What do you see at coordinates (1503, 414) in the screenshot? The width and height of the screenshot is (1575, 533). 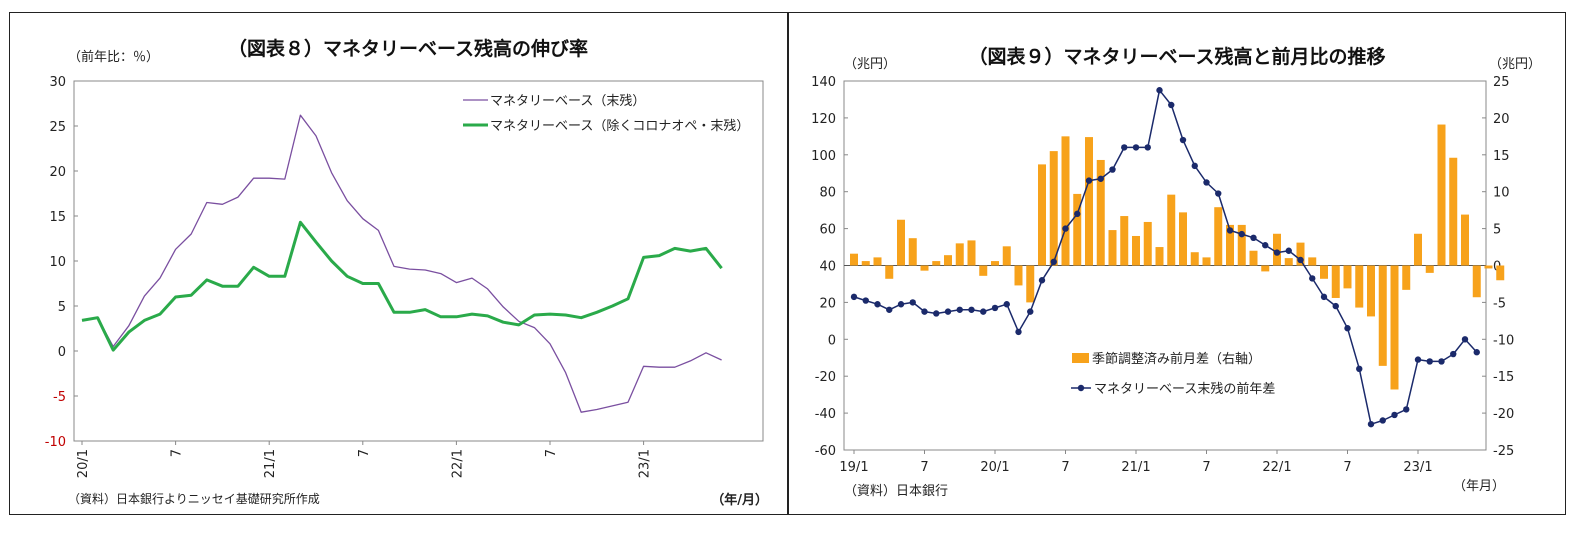 I see `y-tick-label-right: -20` at bounding box center [1503, 414].